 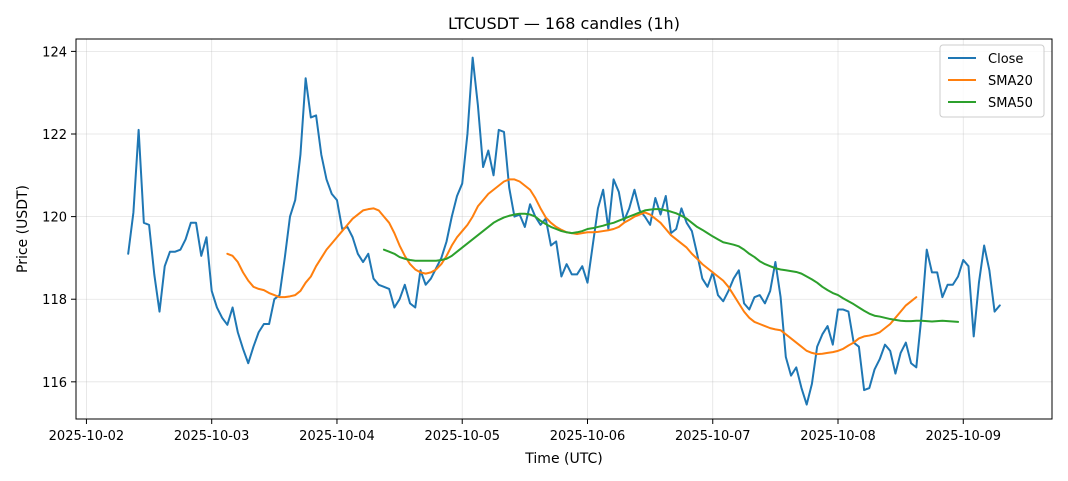 I want to click on x-tick-label: 2025-10-08, so click(x=838, y=436).